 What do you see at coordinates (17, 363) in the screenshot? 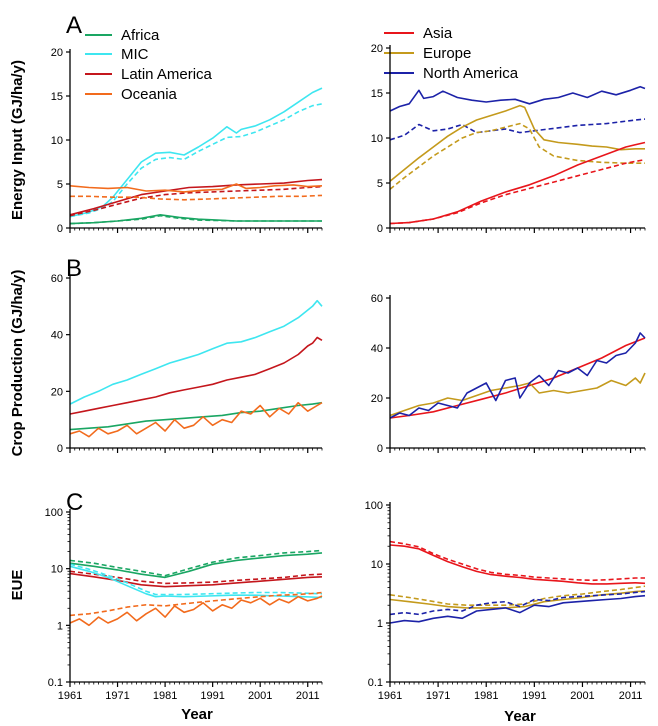
I see `y-label-crop-production: Crop Production (GJ/ha/y)` at bounding box center [17, 363].